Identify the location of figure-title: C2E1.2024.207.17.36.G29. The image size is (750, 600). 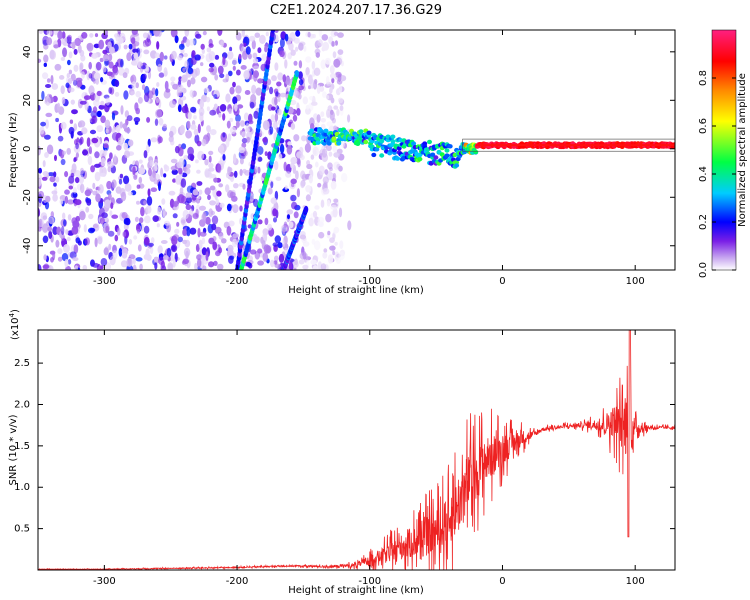
(356, 10).